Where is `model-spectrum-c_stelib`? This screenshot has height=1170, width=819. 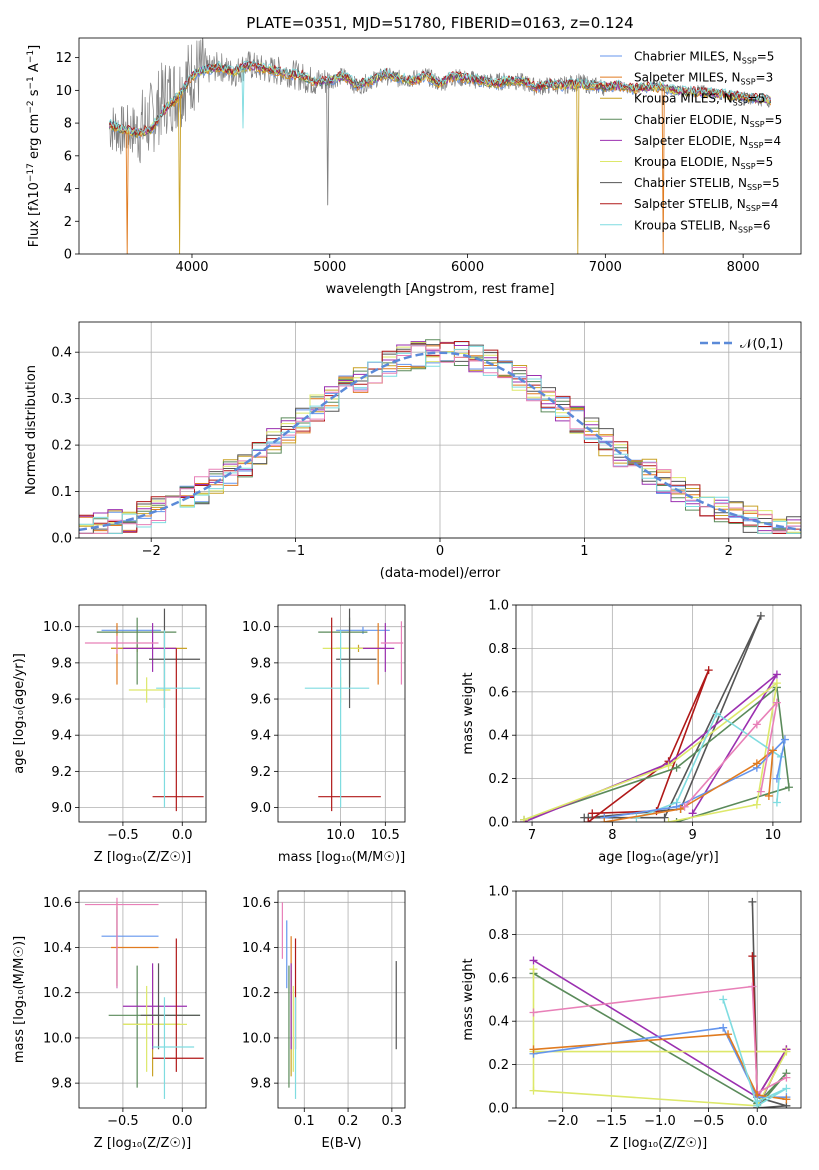 model-spectrum-c_stelib is located at coordinates (440, 98).